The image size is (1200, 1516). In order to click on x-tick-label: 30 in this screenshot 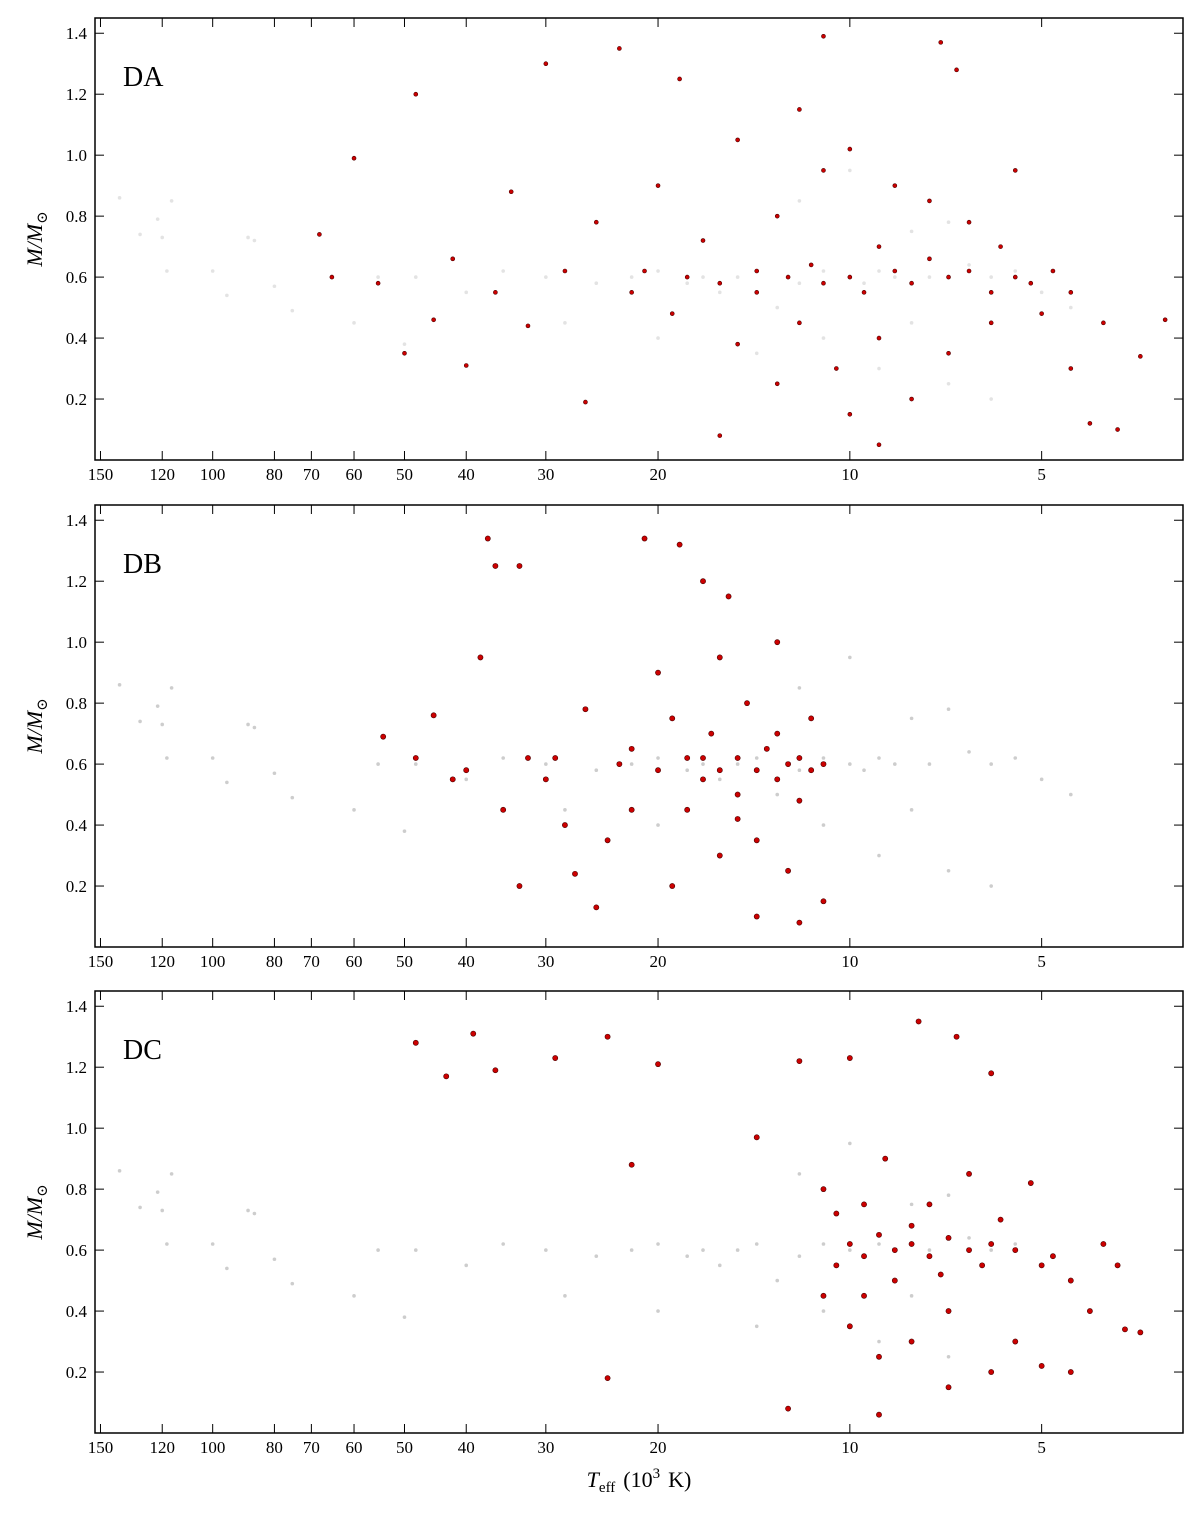, I will do `click(545, 474)`.